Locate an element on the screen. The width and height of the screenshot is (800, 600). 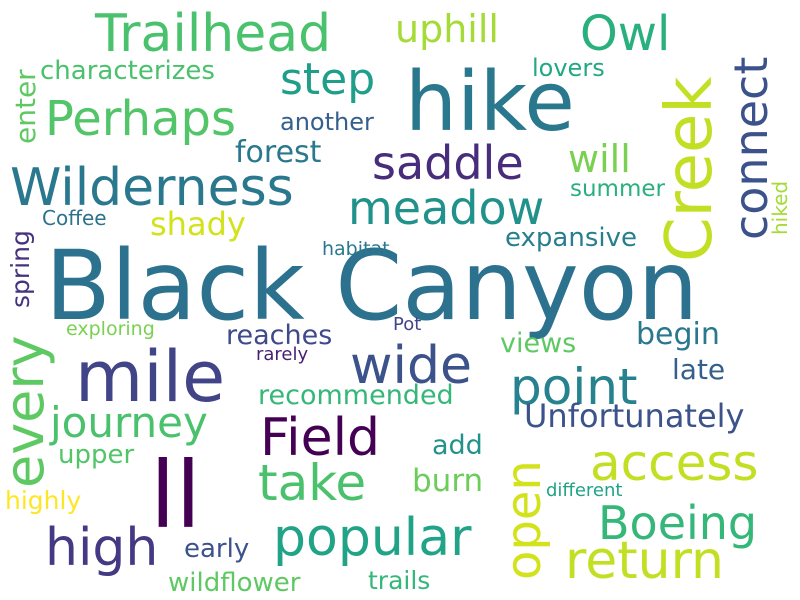
word-owl: Owl is located at coordinates (625, 34).